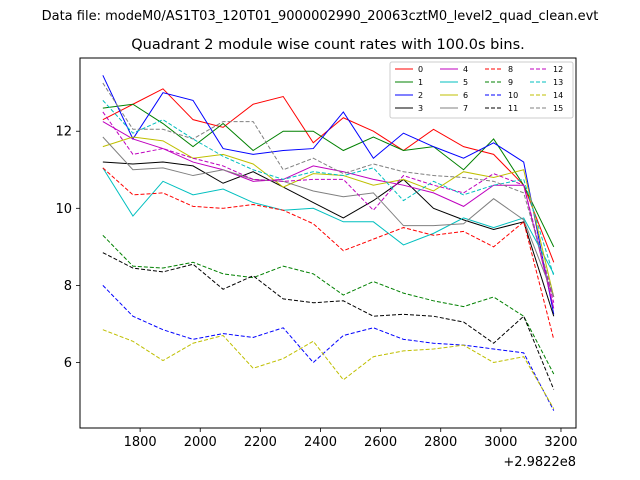 The image size is (640, 480). I want to click on y-axis: 6 8 10 12, so click(67, 248).